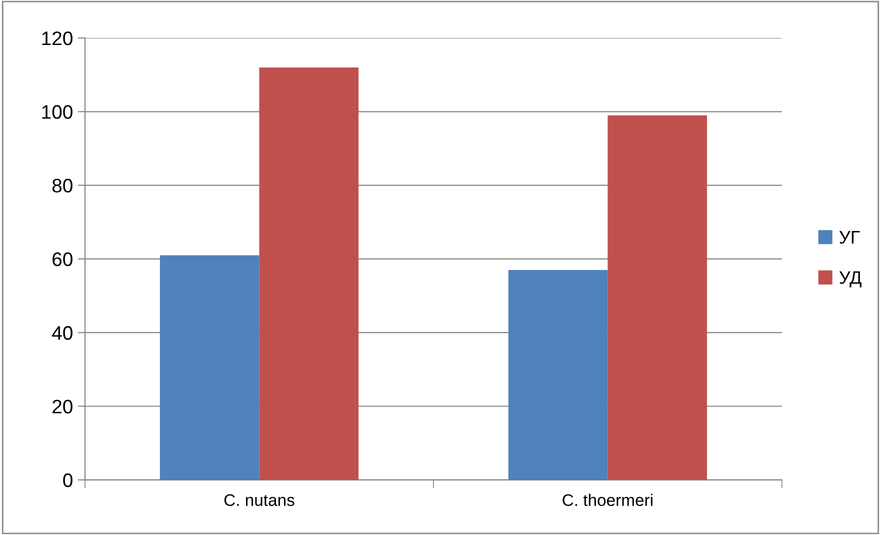 Image resolution: width=881 pixels, height=535 pixels. Describe the element at coordinates (849, 237) in the screenshot. I see `legend-label: УГ` at that location.